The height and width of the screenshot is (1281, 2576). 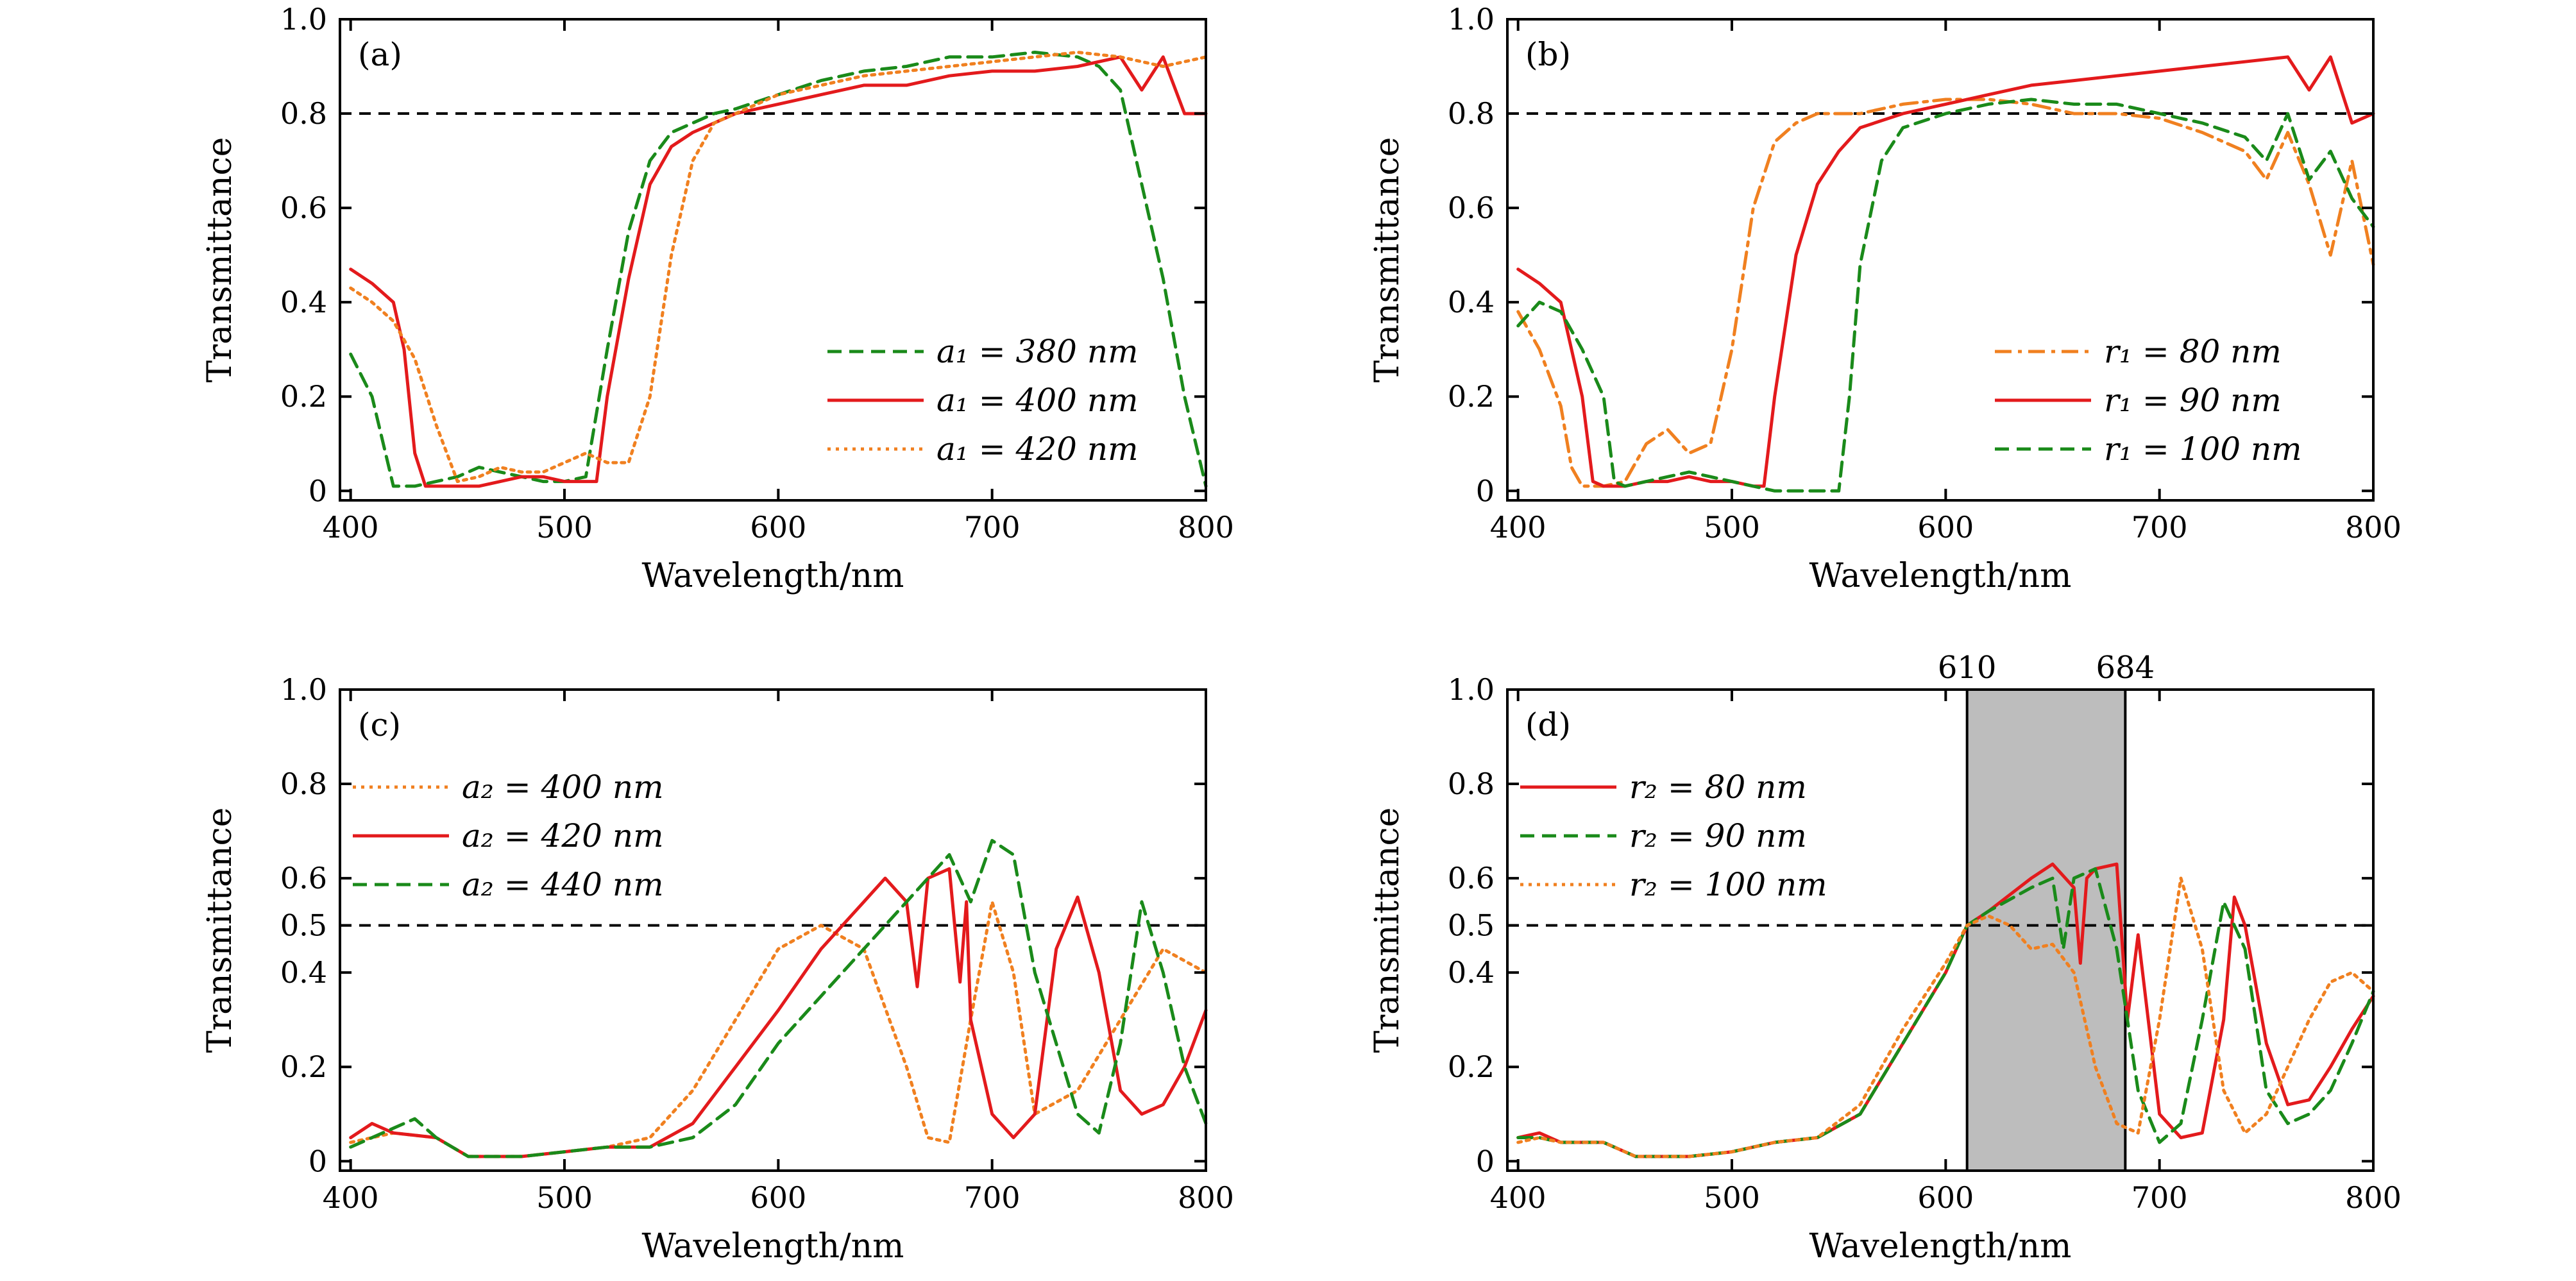 I want to click on legend-label: a₁ = 420 nm, so click(x=1037, y=449).